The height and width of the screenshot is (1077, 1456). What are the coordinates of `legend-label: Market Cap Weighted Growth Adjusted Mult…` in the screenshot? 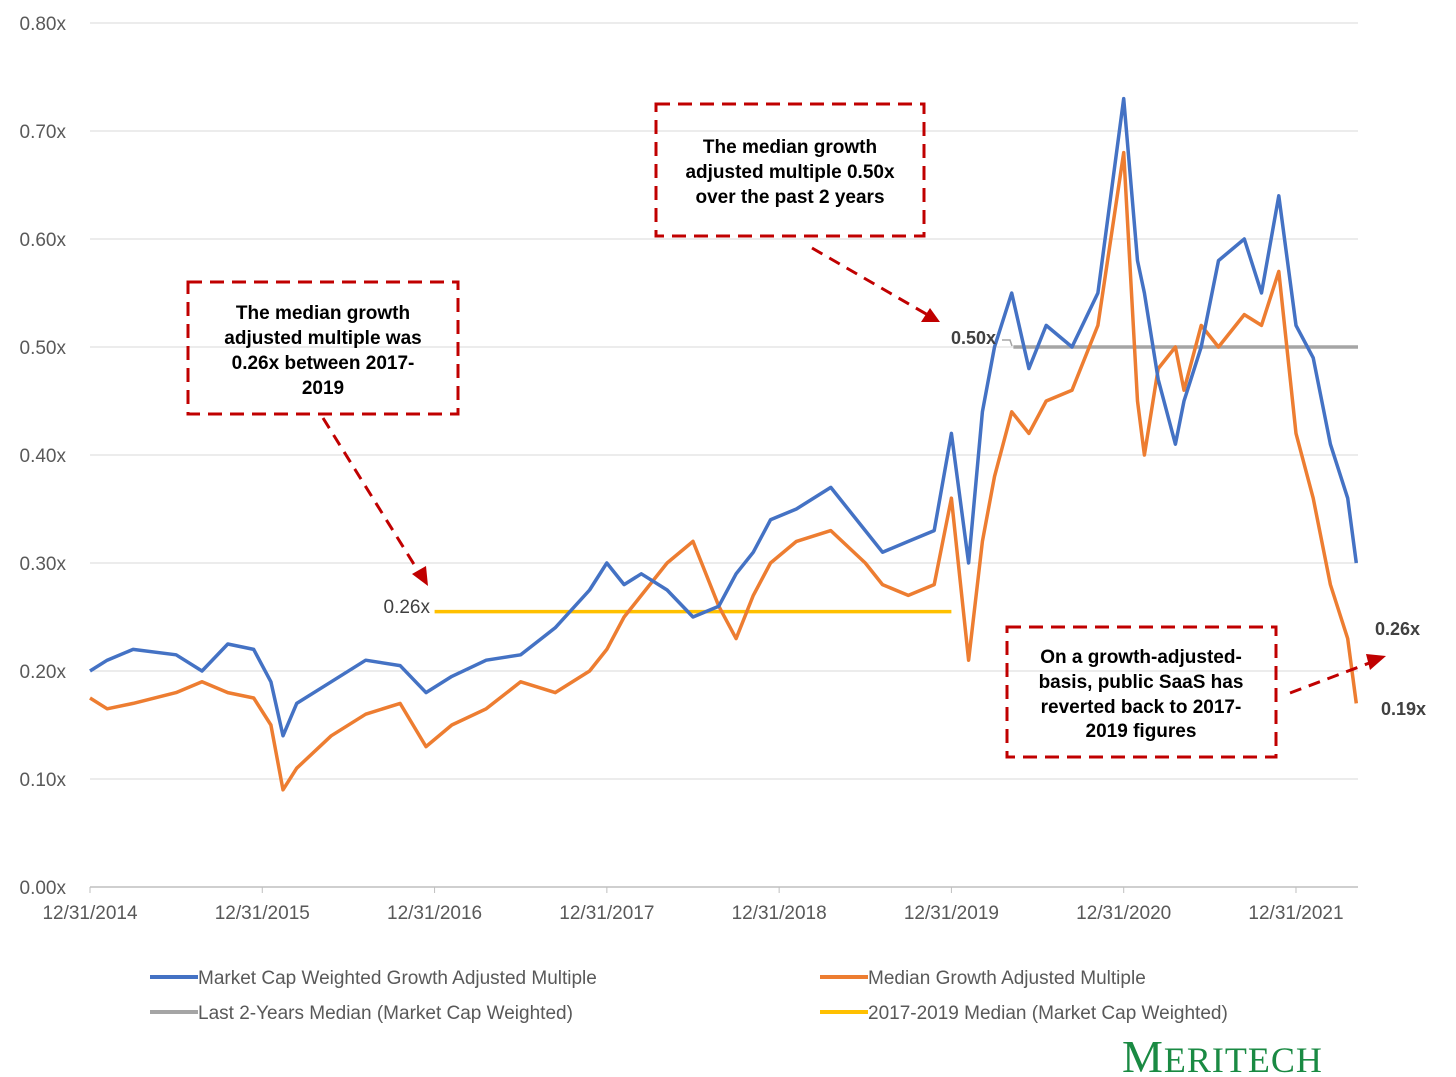 It's located at (397, 978).